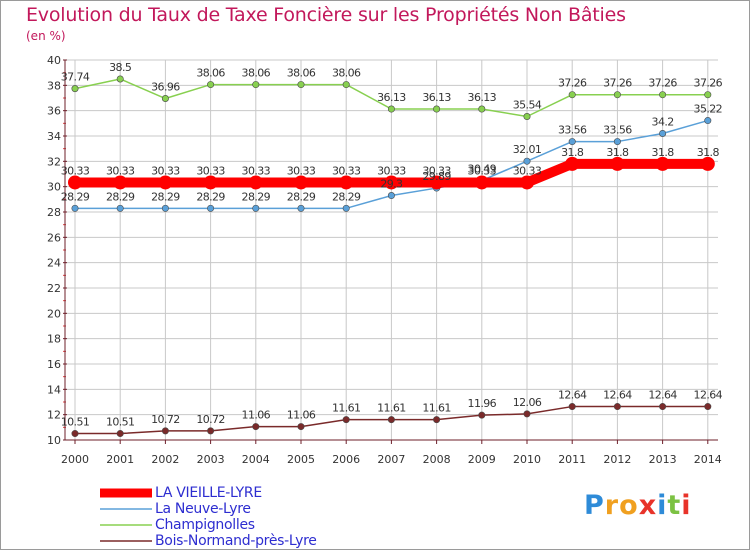  What do you see at coordinates (203, 509) in the screenshot?
I see `legend-label: La Neuve-Lyre` at bounding box center [203, 509].